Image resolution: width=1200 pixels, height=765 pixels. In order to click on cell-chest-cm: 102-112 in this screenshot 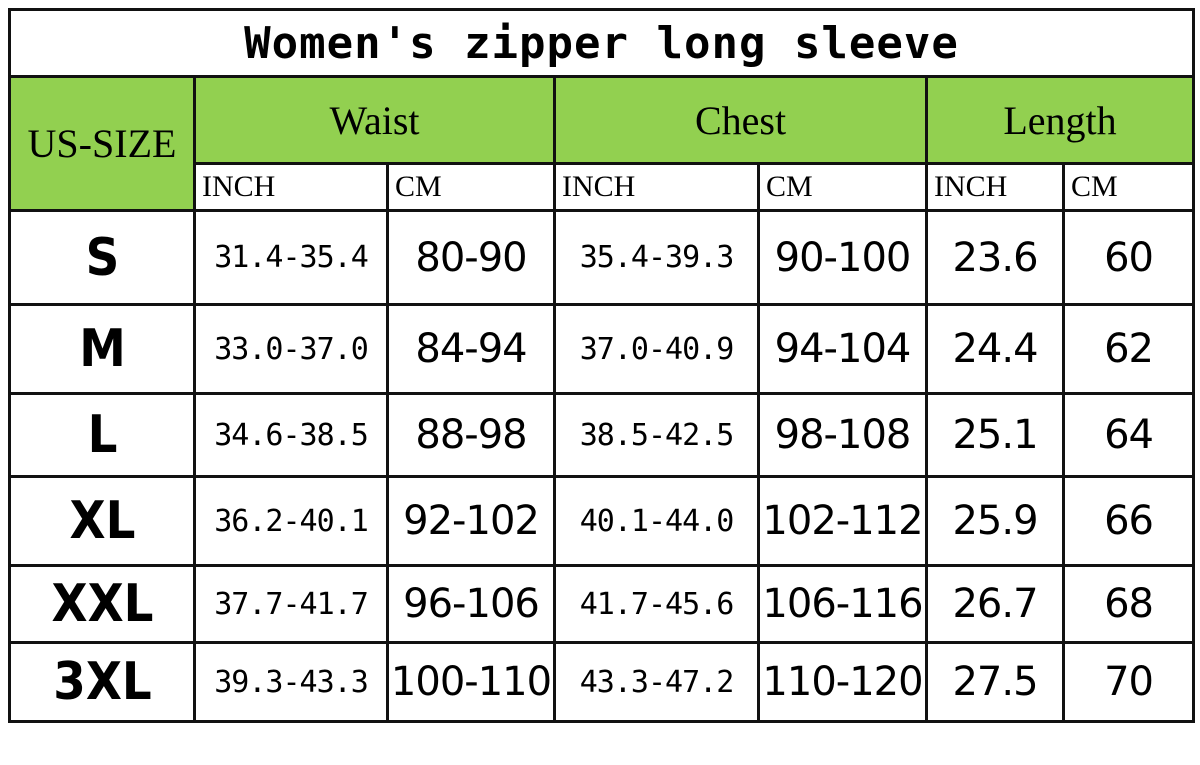, I will do `click(842, 521)`.